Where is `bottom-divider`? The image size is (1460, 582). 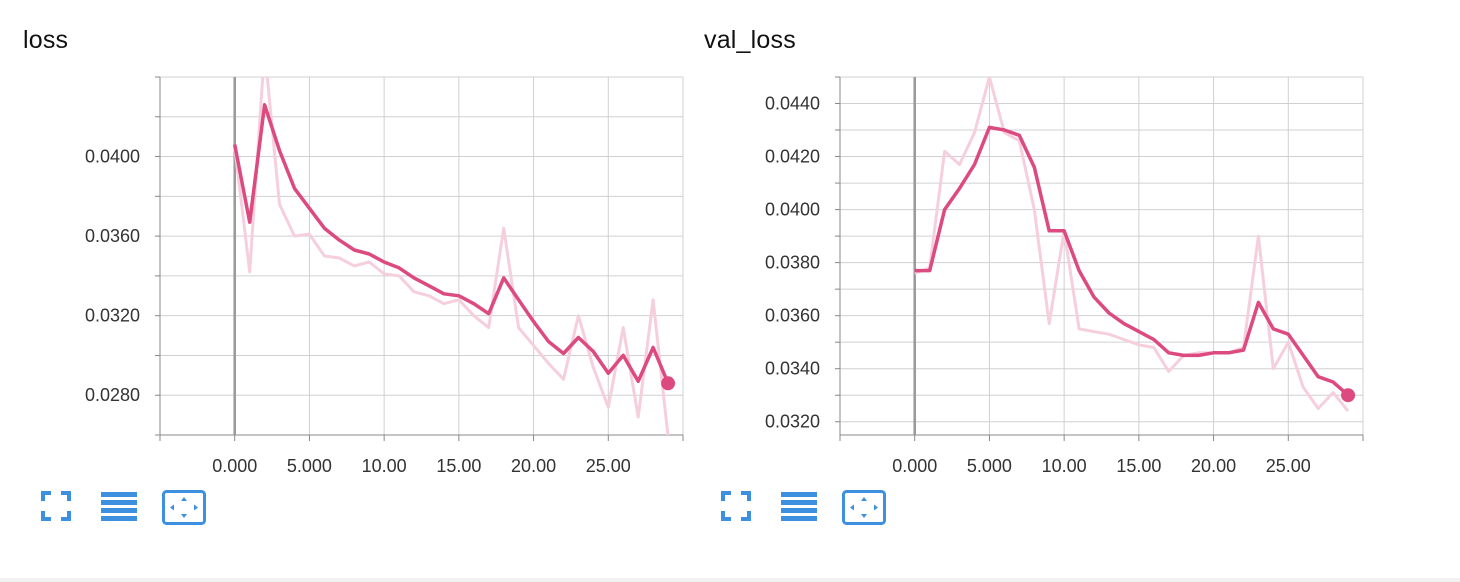 bottom-divider is located at coordinates (730, 580).